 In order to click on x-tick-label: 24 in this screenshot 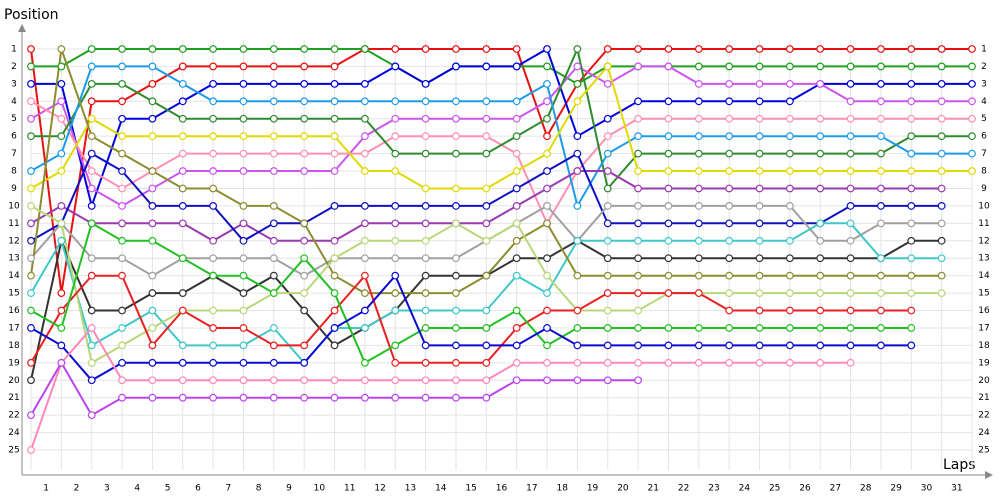, I will do `click(745, 489)`.